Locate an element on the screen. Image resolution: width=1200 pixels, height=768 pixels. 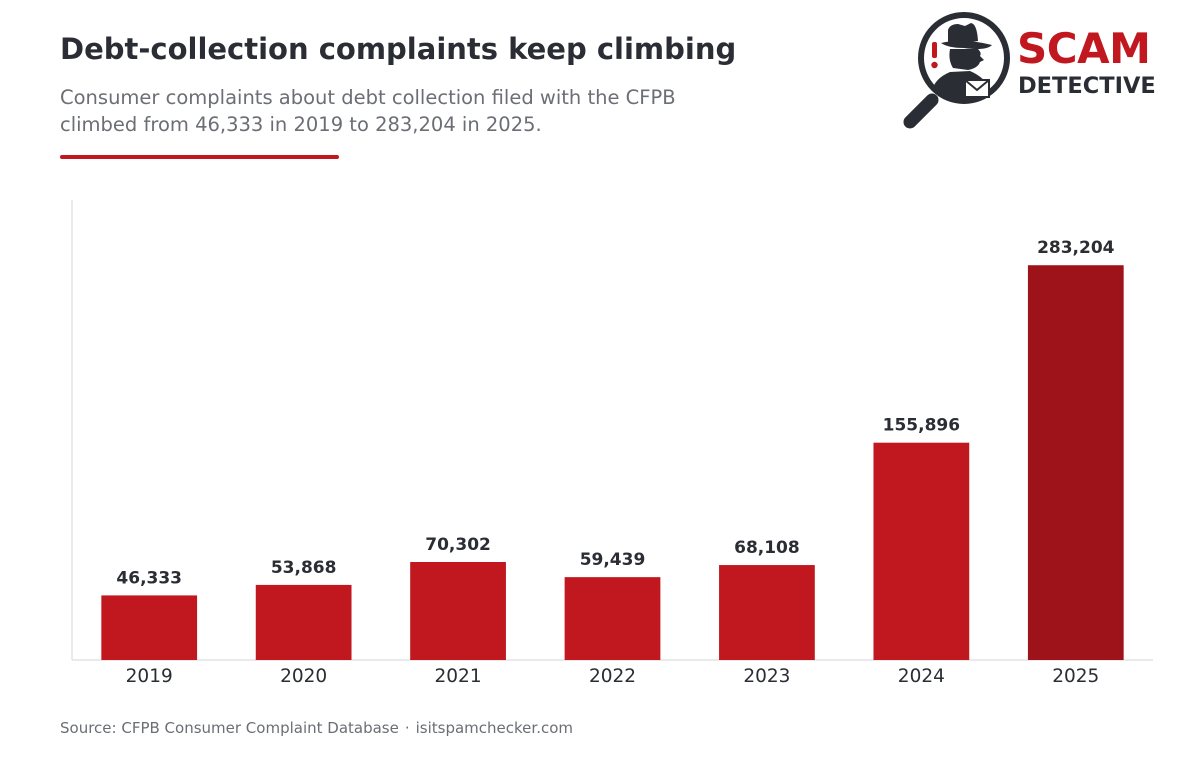
bar-2024 is located at coordinates (921, 551).